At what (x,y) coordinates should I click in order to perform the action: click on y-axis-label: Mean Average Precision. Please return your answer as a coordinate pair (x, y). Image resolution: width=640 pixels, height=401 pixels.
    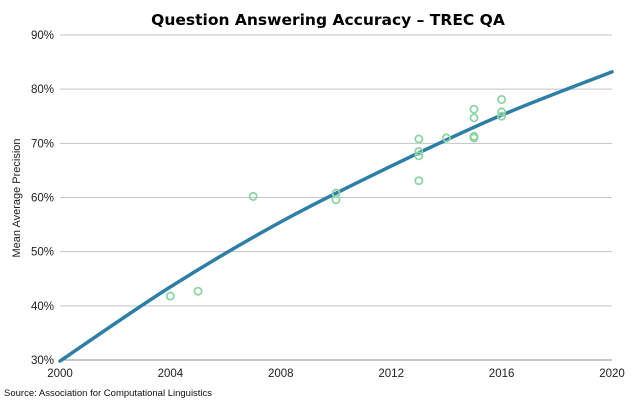
    Looking at the image, I should click on (17, 197).